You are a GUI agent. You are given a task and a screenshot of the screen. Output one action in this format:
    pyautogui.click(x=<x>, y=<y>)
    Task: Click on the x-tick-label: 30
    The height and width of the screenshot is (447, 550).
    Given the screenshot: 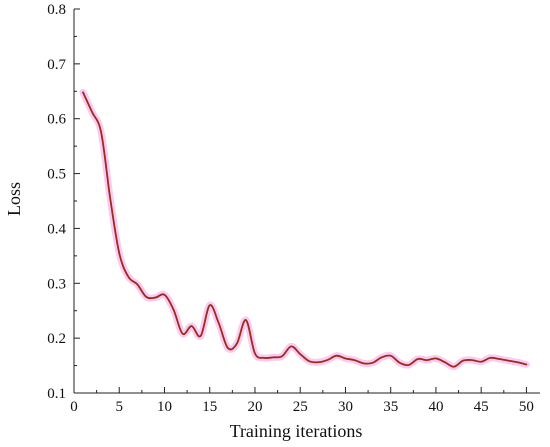 What is the action you would take?
    pyautogui.click(x=345, y=407)
    